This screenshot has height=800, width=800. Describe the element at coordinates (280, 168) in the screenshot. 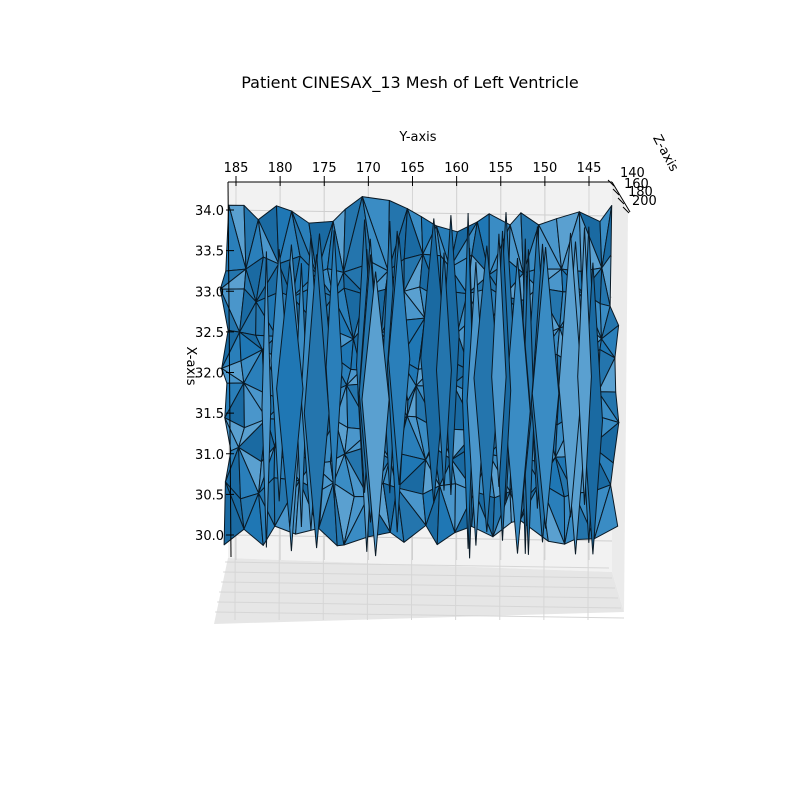

I see `y-tick-label: 180` at that location.